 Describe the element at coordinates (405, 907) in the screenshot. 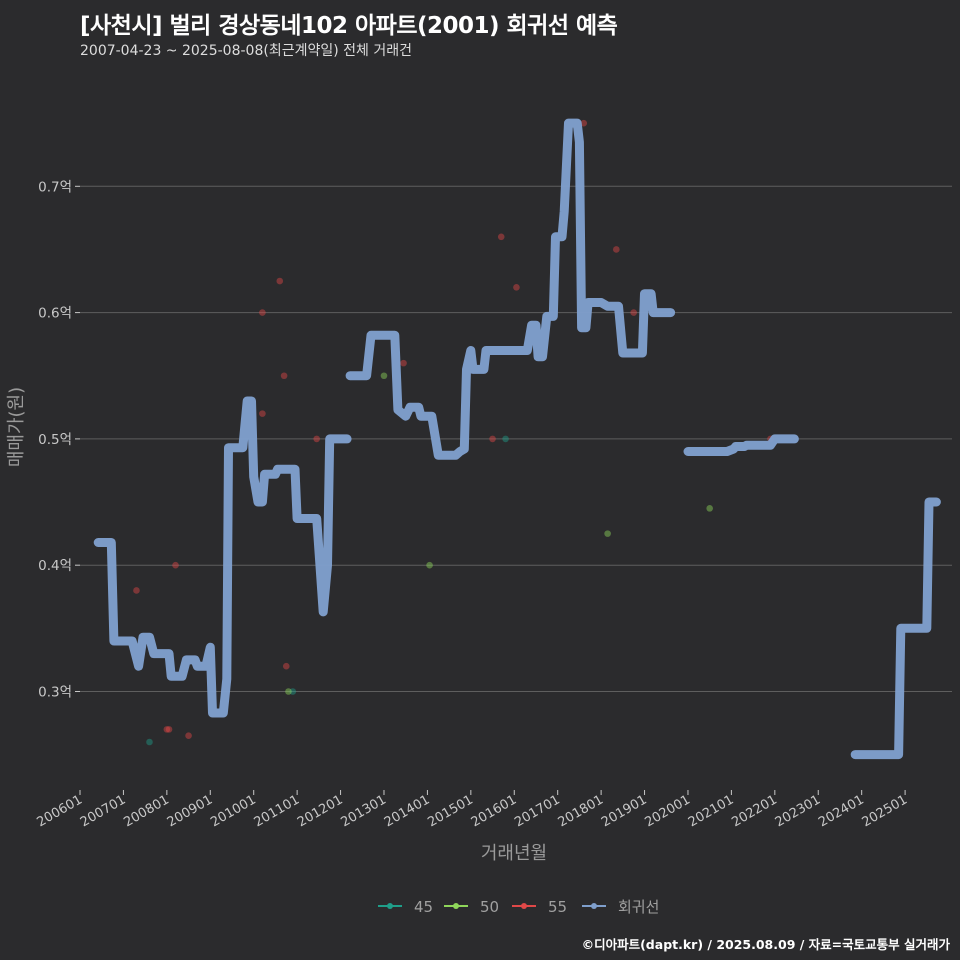

I see `legend-item-45: 45` at that location.